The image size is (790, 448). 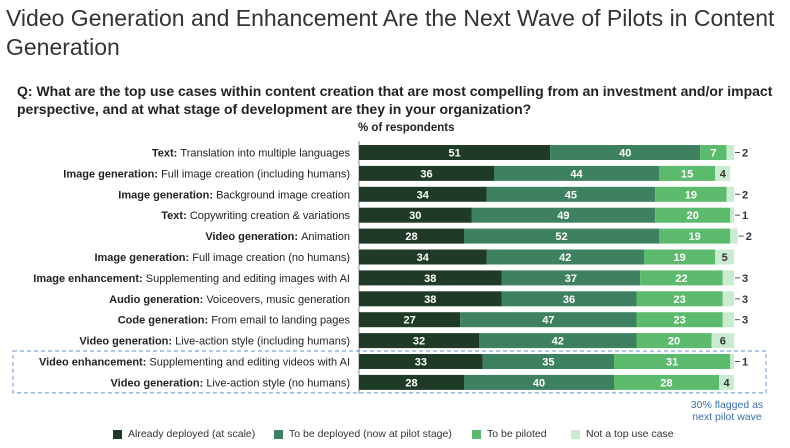 I want to click on category-suffix: Live-action style (including humans), so click(x=262, y=342).